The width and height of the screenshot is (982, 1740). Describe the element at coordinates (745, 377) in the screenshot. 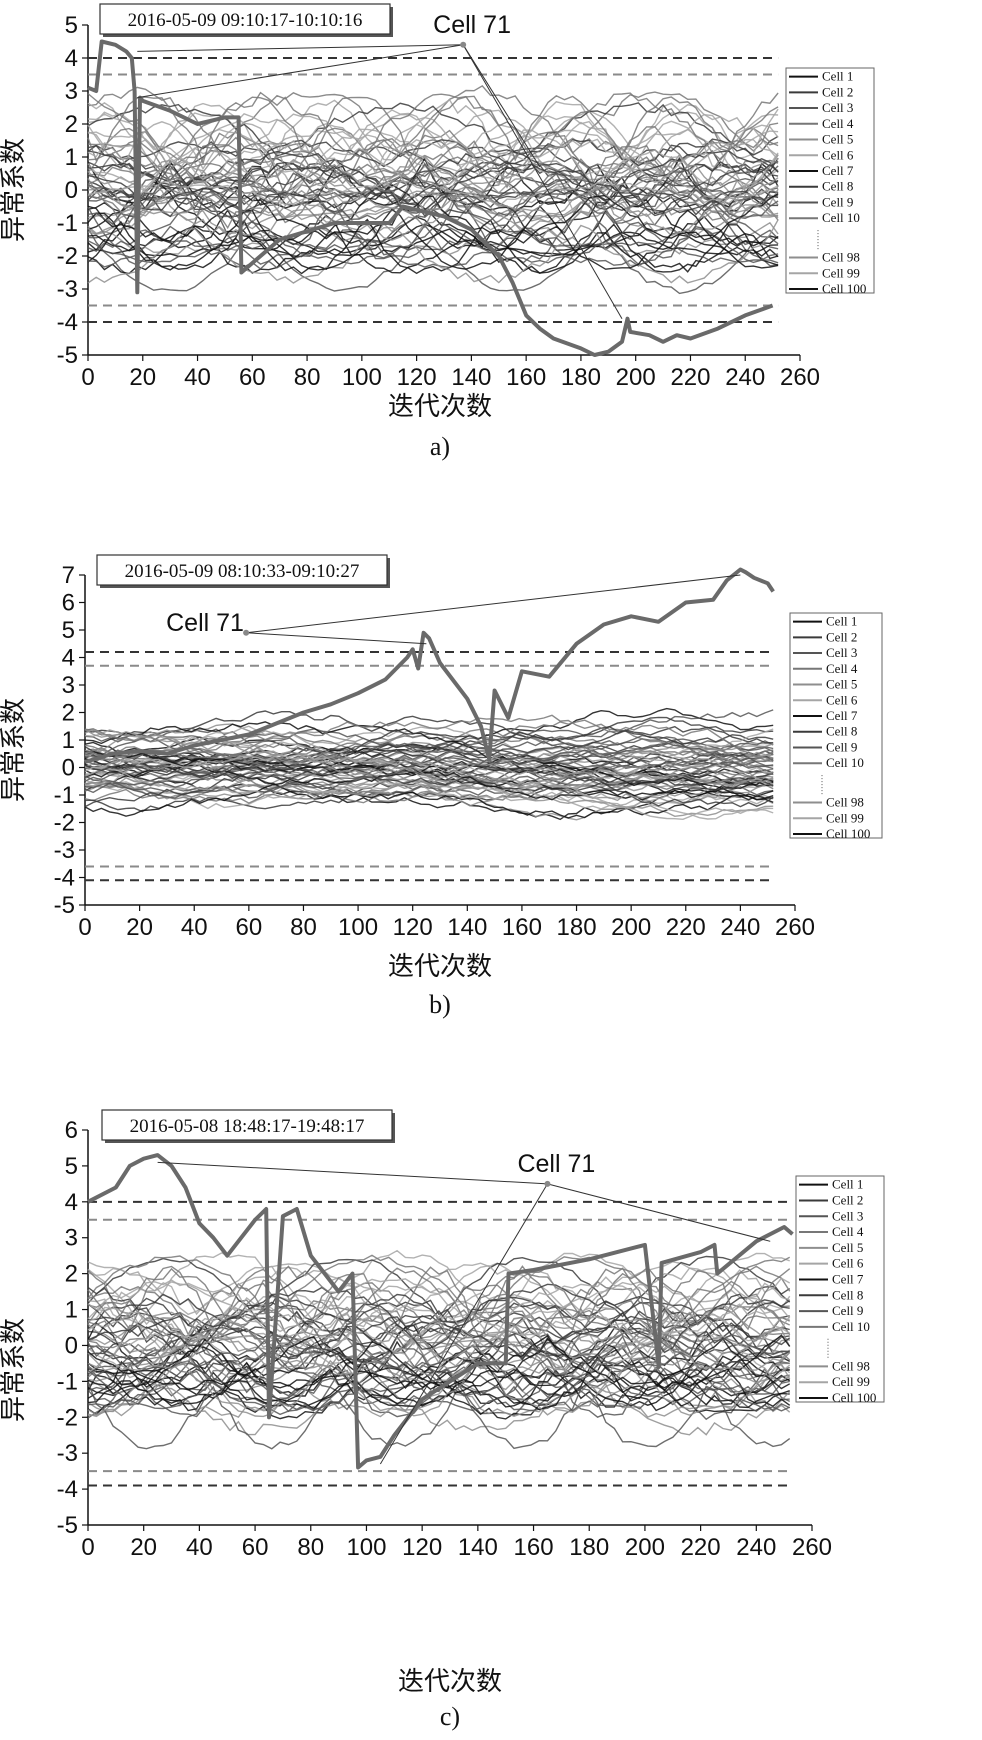

I see `x-tick-label: 240` at that location.